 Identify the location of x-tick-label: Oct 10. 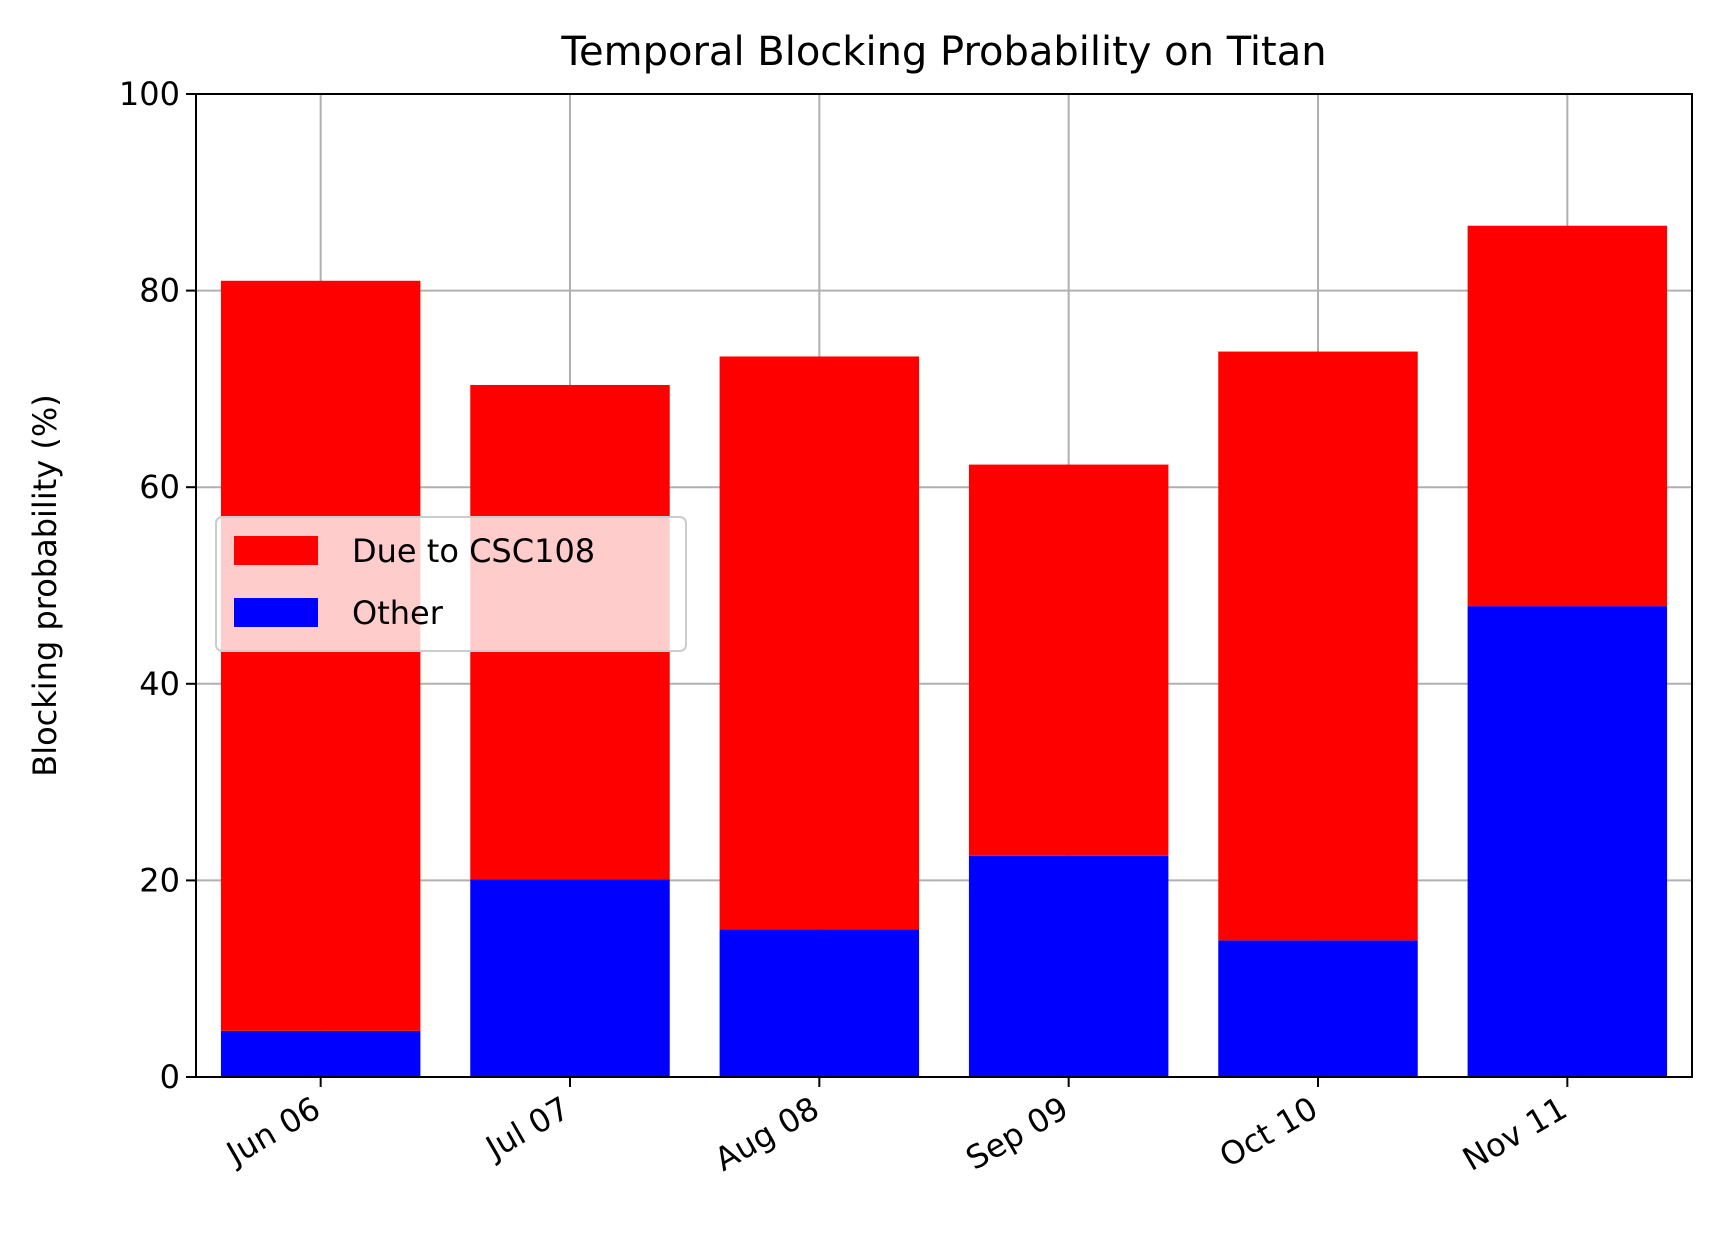
(1268, 1132).